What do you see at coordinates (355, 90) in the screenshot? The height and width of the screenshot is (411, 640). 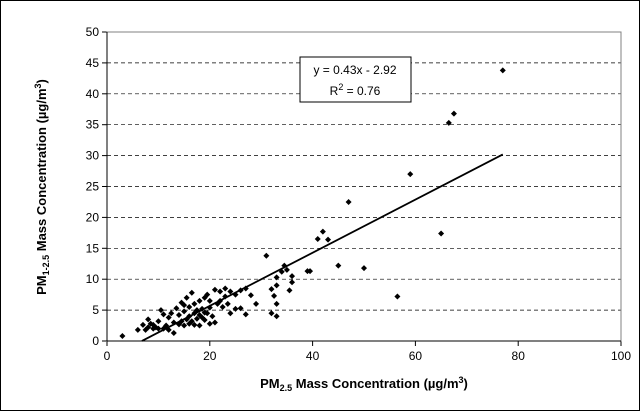 I see `r-squared: R2 = 0.76` at bounding box center [355, 90].